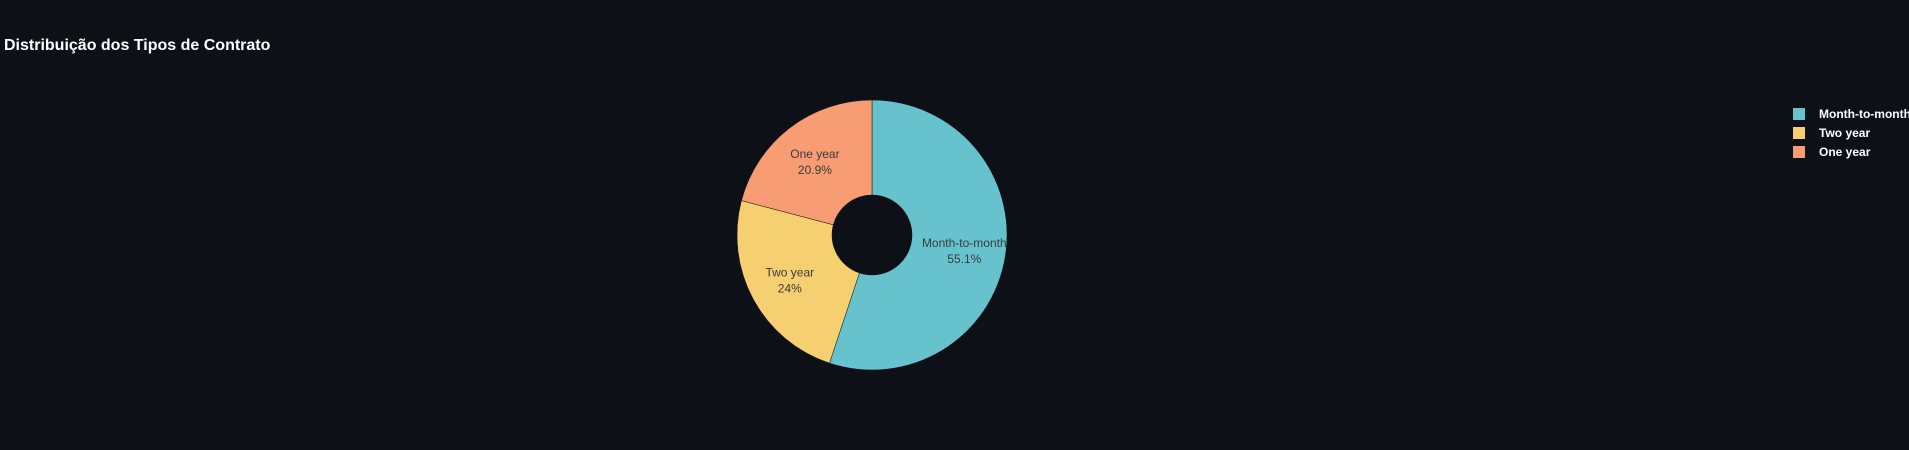 The height and width of the screenshot is (450, 1909). I want to click on legend-label-one-year: One year, so click(1845, 152).